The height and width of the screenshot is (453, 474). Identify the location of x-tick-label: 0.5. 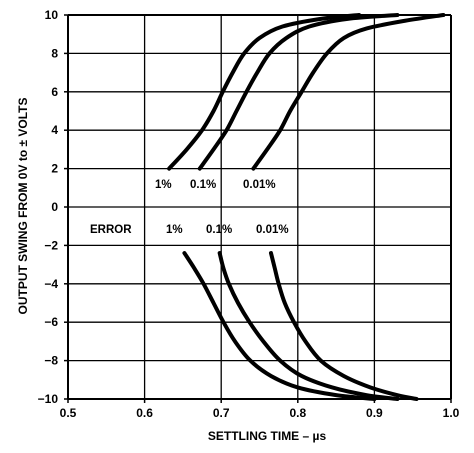
(68, 413).